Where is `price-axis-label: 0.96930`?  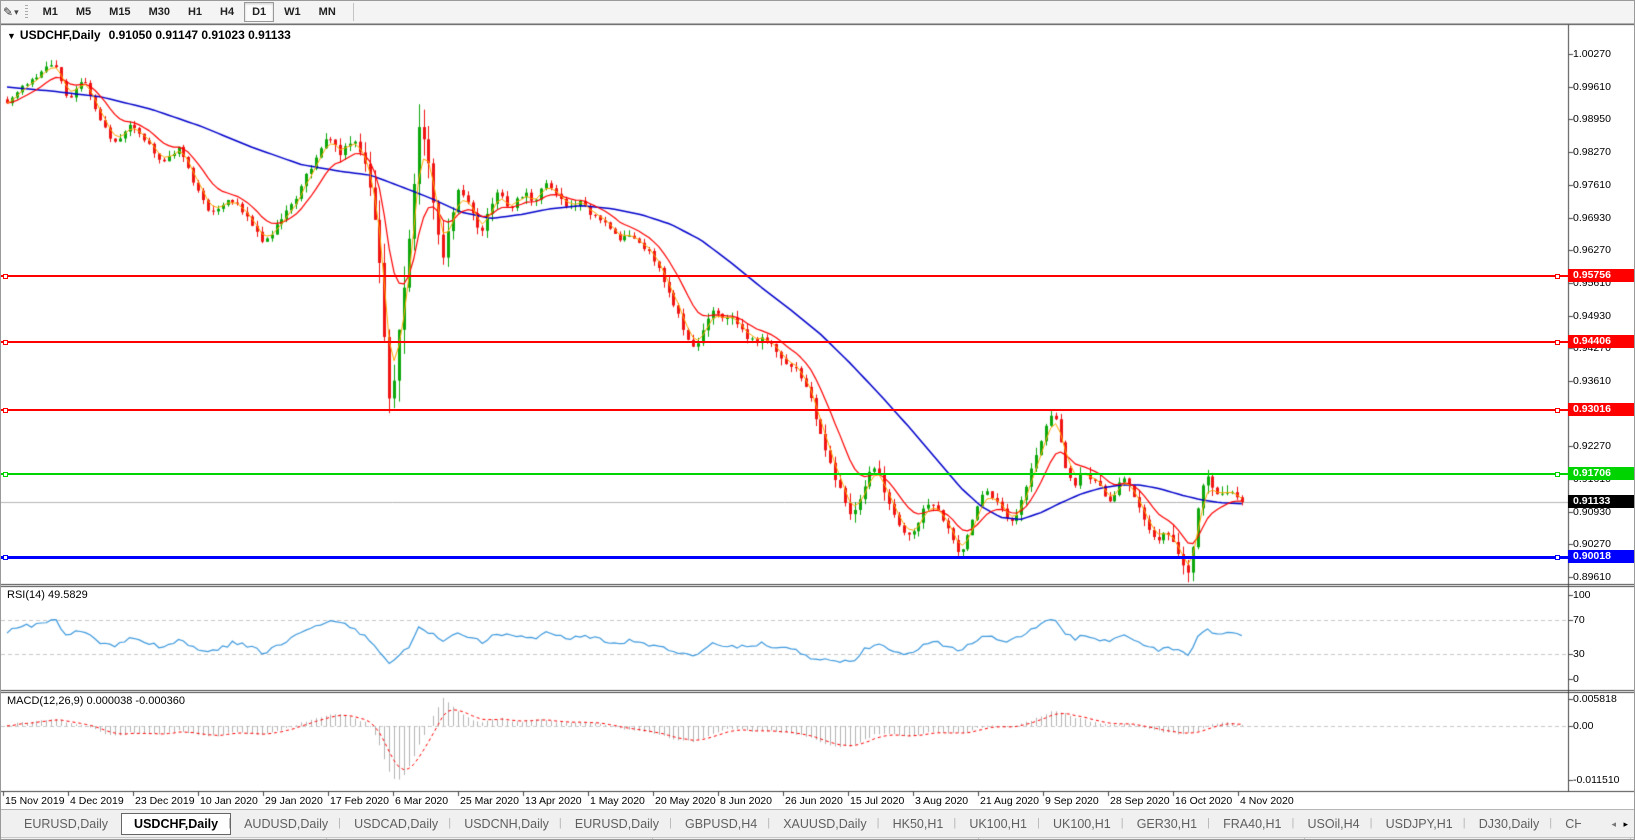
price-axis-label: 0.96930 is located at coordinates (1592, 217).